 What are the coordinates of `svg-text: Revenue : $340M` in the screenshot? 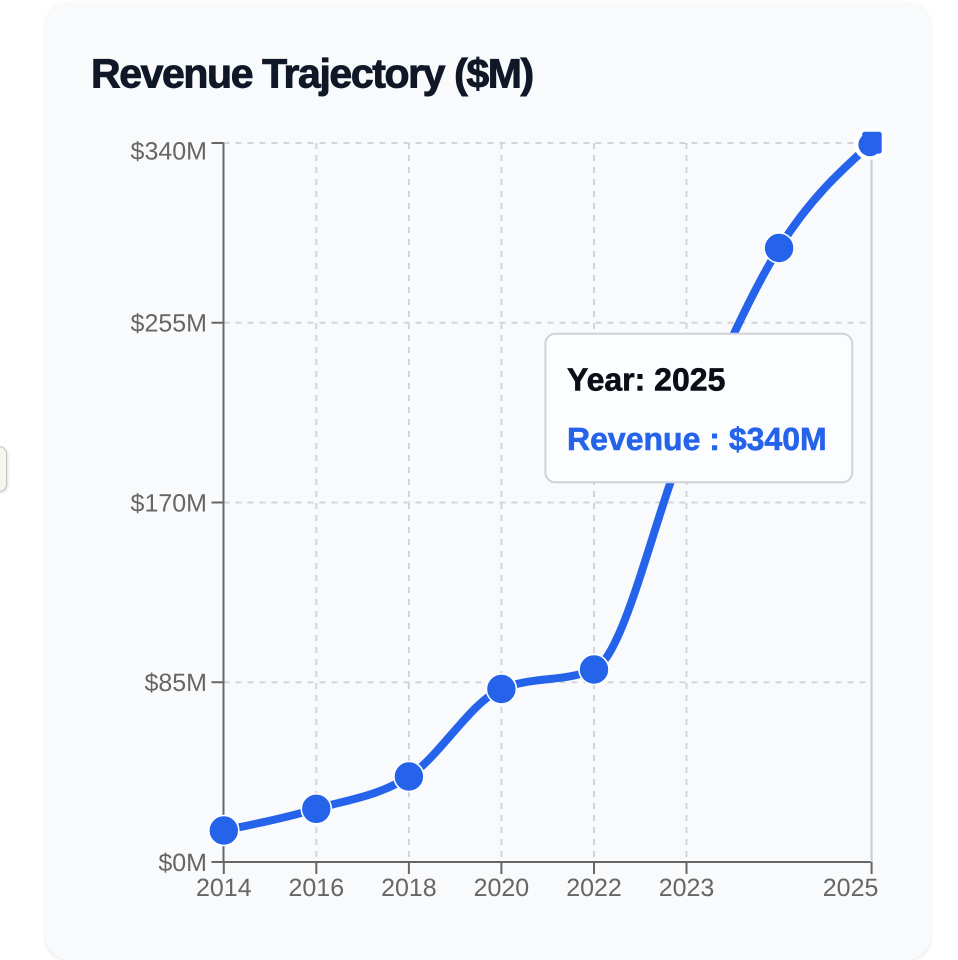 It's located at (697, 439).